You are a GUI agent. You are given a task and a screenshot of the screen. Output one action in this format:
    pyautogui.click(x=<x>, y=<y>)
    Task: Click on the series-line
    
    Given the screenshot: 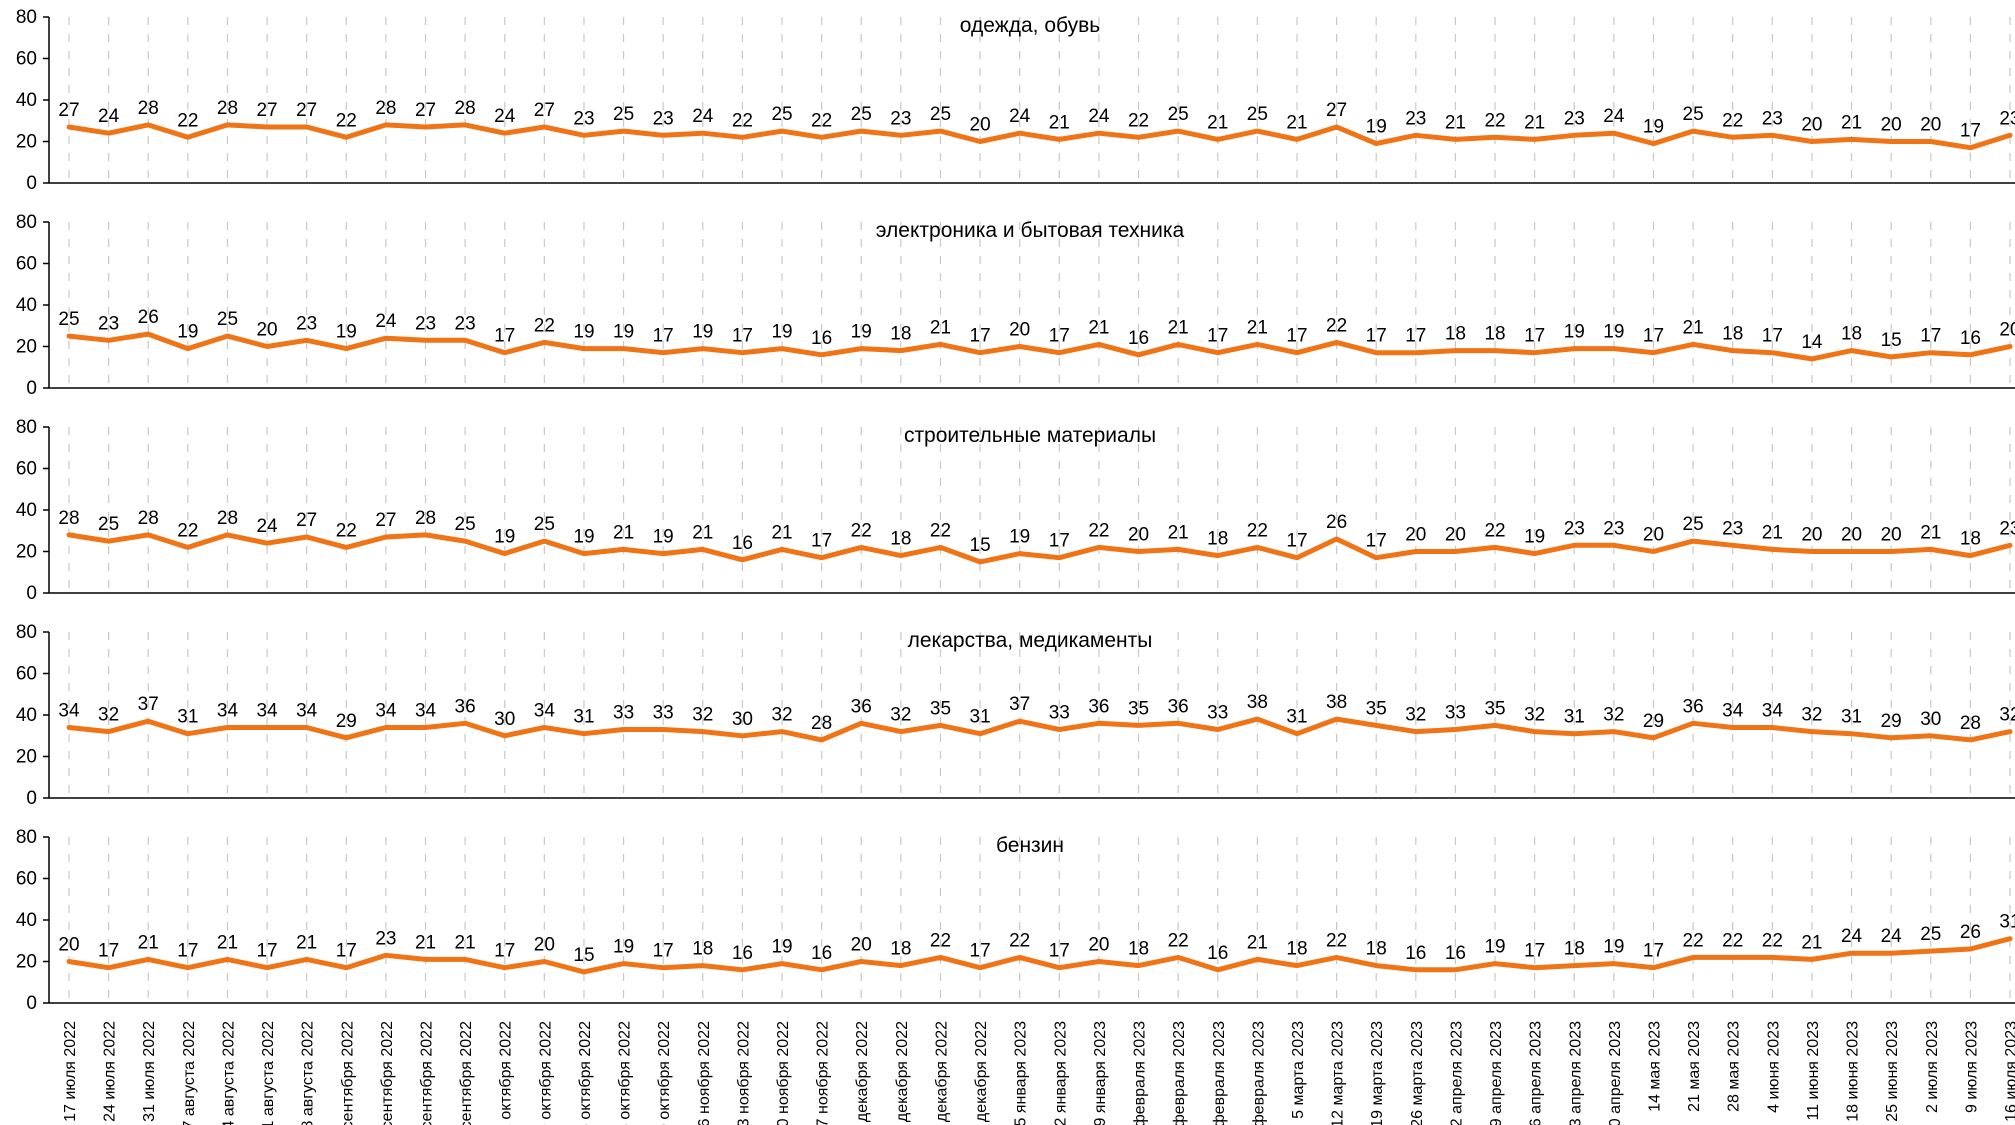 What is the action you would take?
    pyautogui.click(x=1039, y=729)
    